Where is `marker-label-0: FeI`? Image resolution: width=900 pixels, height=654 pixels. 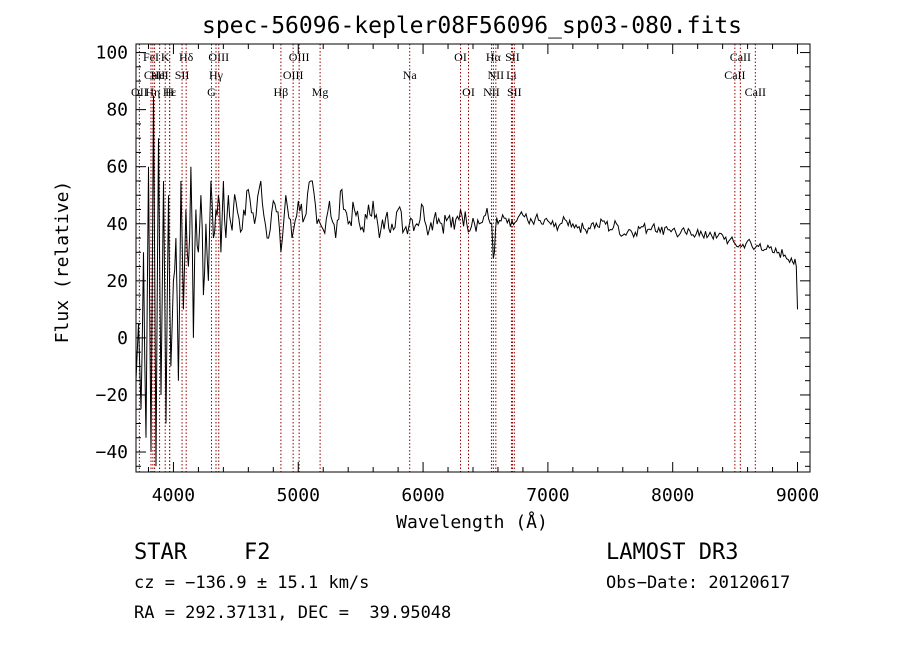
marker-label-0: FeI is located at coordinates (151, 57).